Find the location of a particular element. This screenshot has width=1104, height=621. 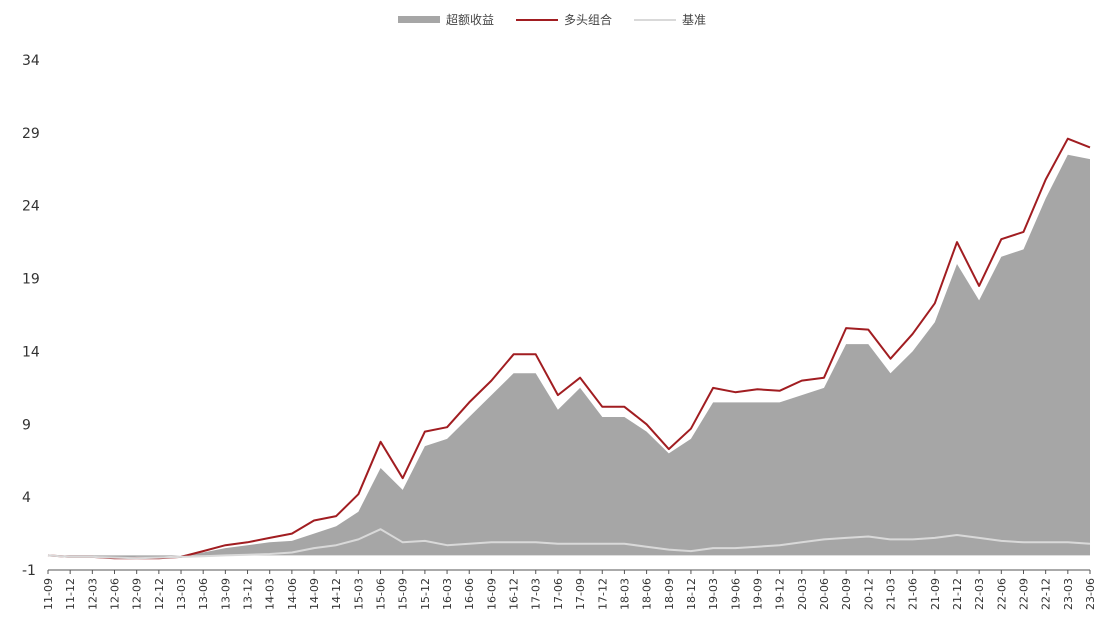

x-tick-label: 20-12 is located at coordinates (868, 594).